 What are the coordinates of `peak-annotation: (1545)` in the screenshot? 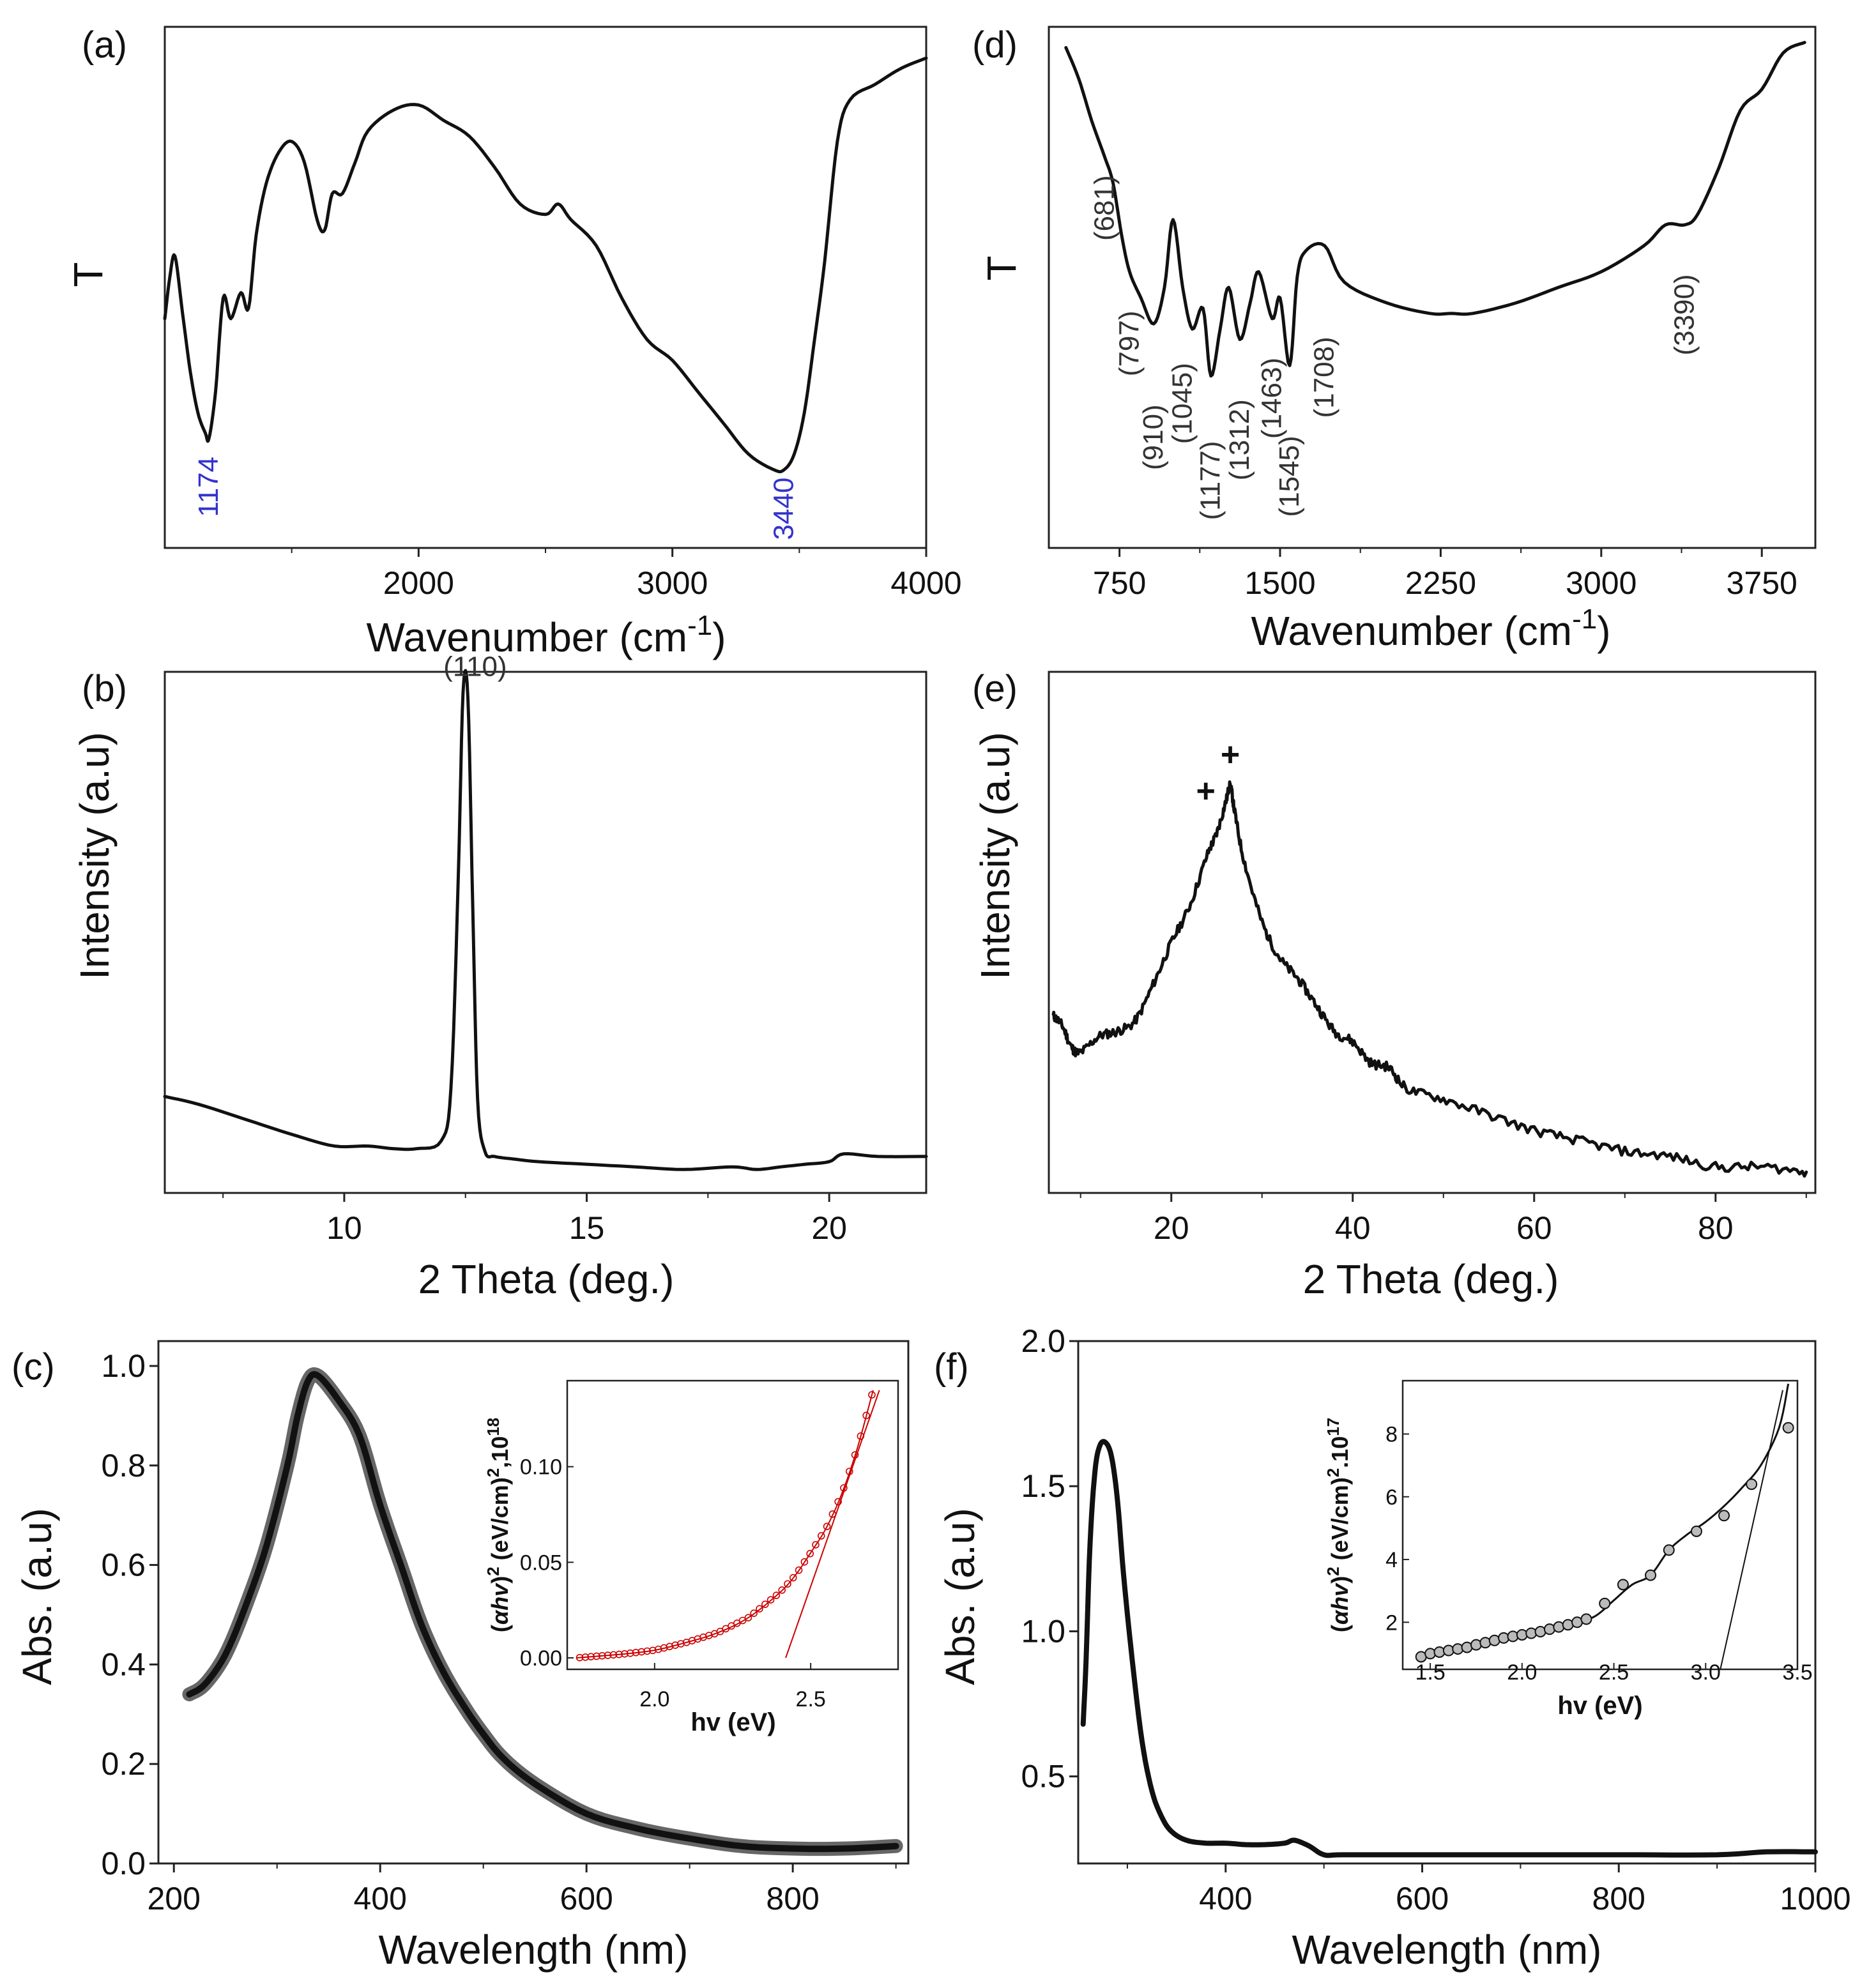 It's located at (1289, 477).